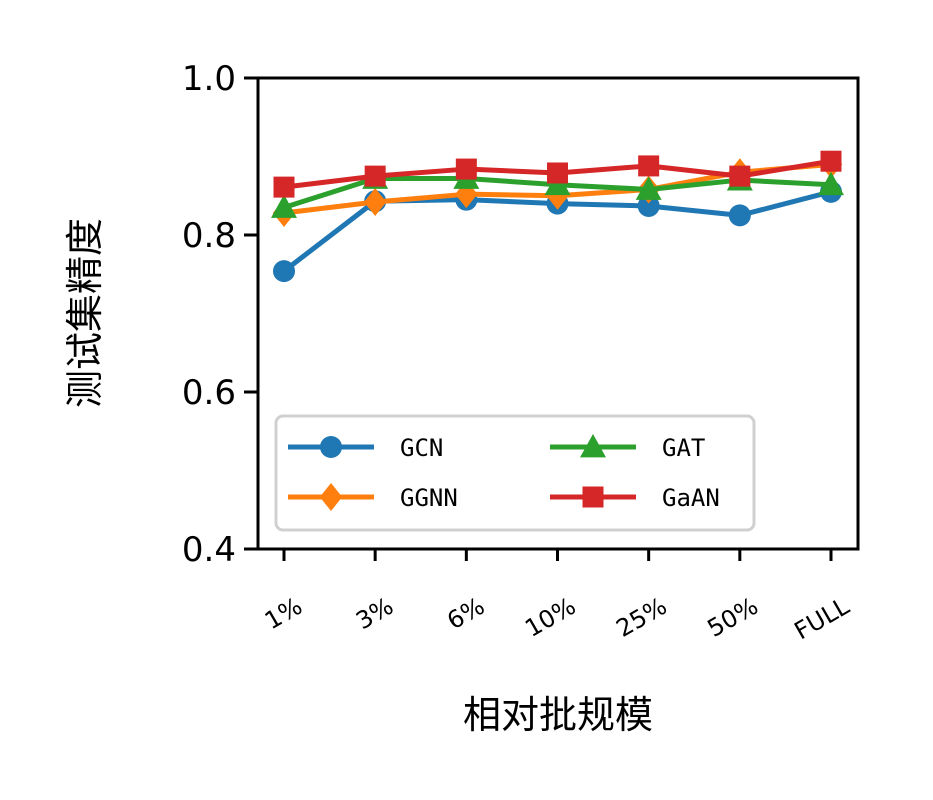 The height and width of the screenshot is (800, 933). Describe the element at coordinates (85, 313) in the screenshot. I see `y-axis-title: 测试集精度` at that location.